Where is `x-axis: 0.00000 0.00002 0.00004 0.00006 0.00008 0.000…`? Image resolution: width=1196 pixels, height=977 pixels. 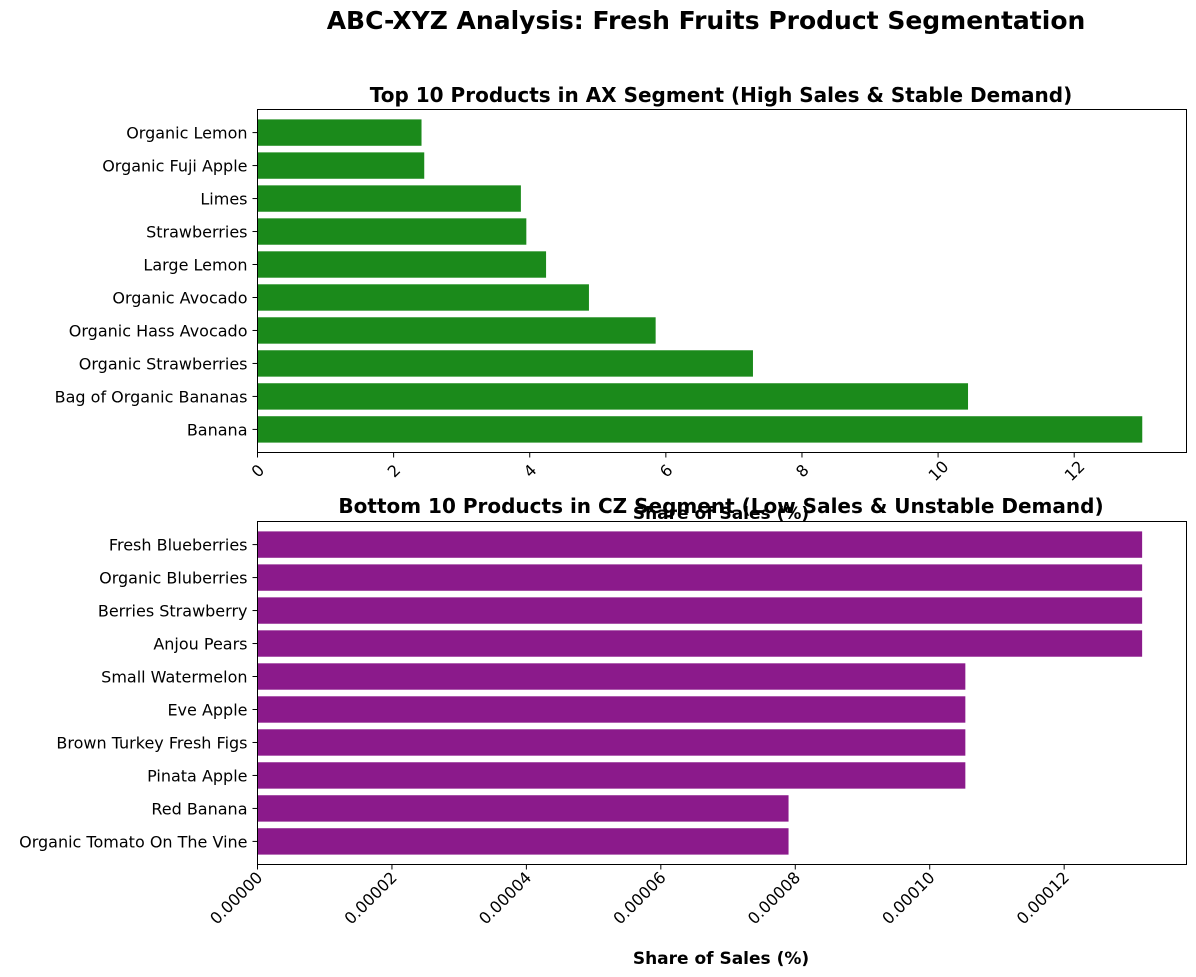 x-axis: 0.00000 0.00002 0.00004 0.00006 0.00008 0.000… is located at coordinates (639, 896).